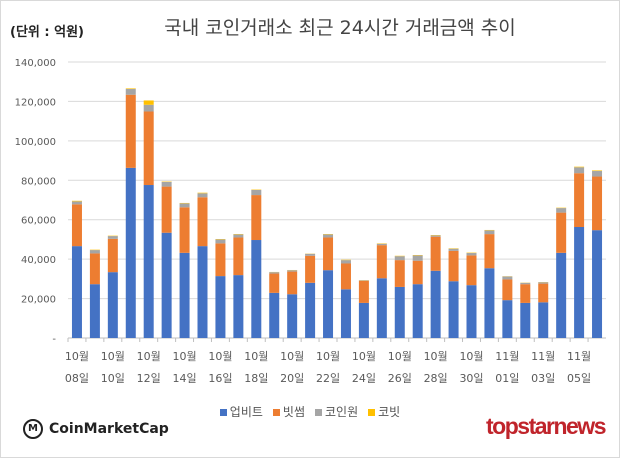 This screenshot has height=458, width=620. I want to click on topstarnews-logo: topstarnews, so click(546, 426).